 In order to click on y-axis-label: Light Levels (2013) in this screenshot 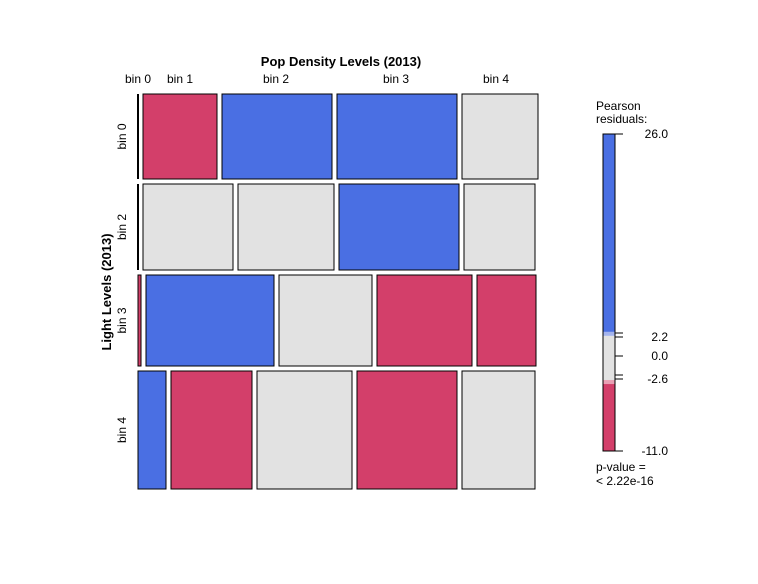, I will do `click(106, 291)`.